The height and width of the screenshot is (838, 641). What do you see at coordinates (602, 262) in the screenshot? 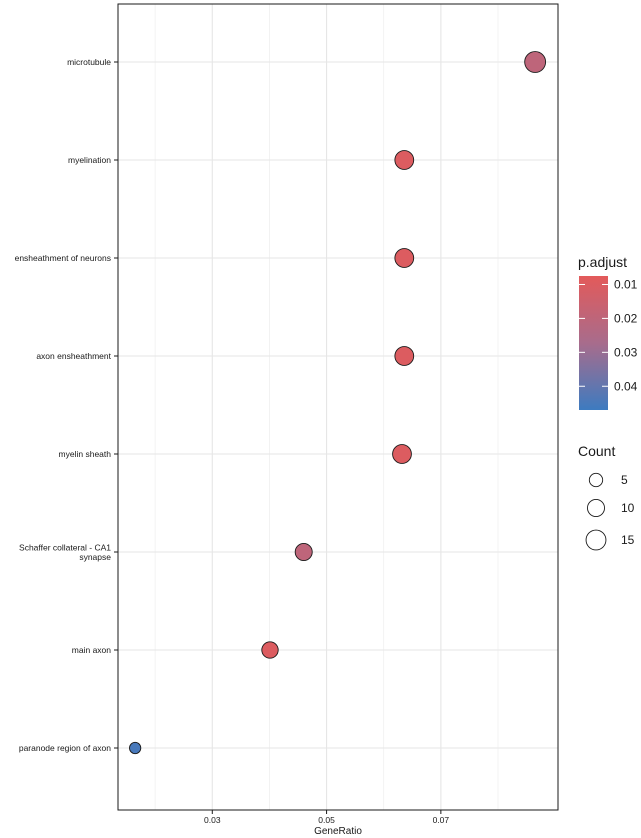
I see `color-legend-title: p.adjust` at bounding box center [602, 262].